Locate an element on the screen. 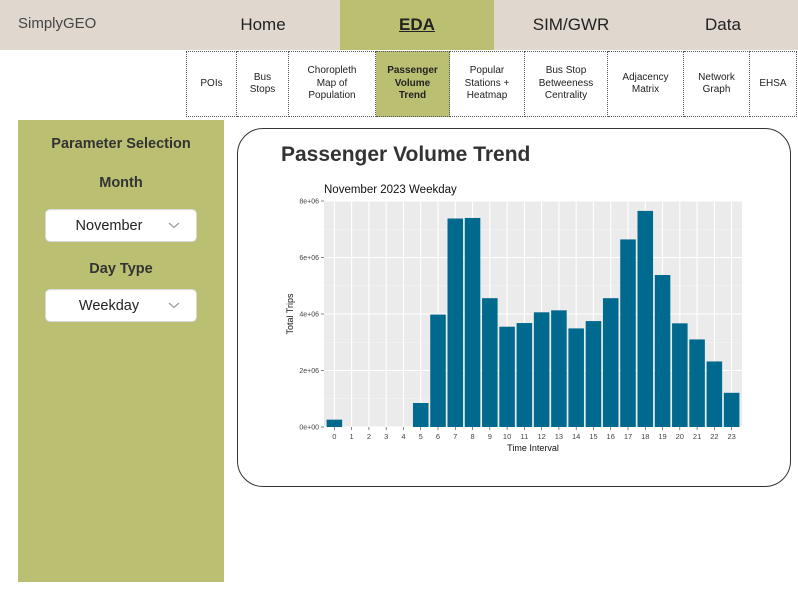 The image size is (798, 597). x-tick-label: 18 is located at coordinates (645, 436).